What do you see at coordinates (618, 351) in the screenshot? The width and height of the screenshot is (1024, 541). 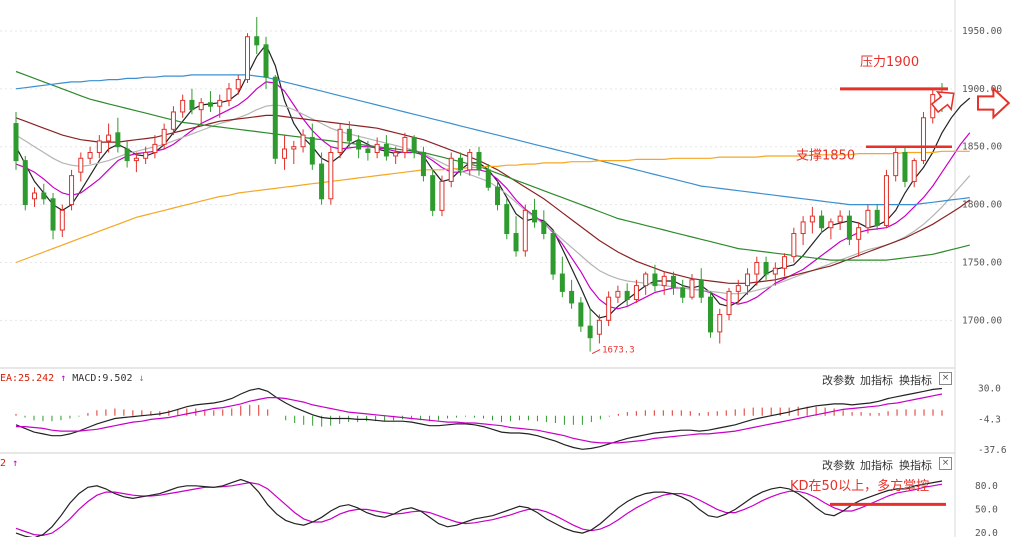 I see `low-price-label: 1673.3` at bounding box center [618, 351].